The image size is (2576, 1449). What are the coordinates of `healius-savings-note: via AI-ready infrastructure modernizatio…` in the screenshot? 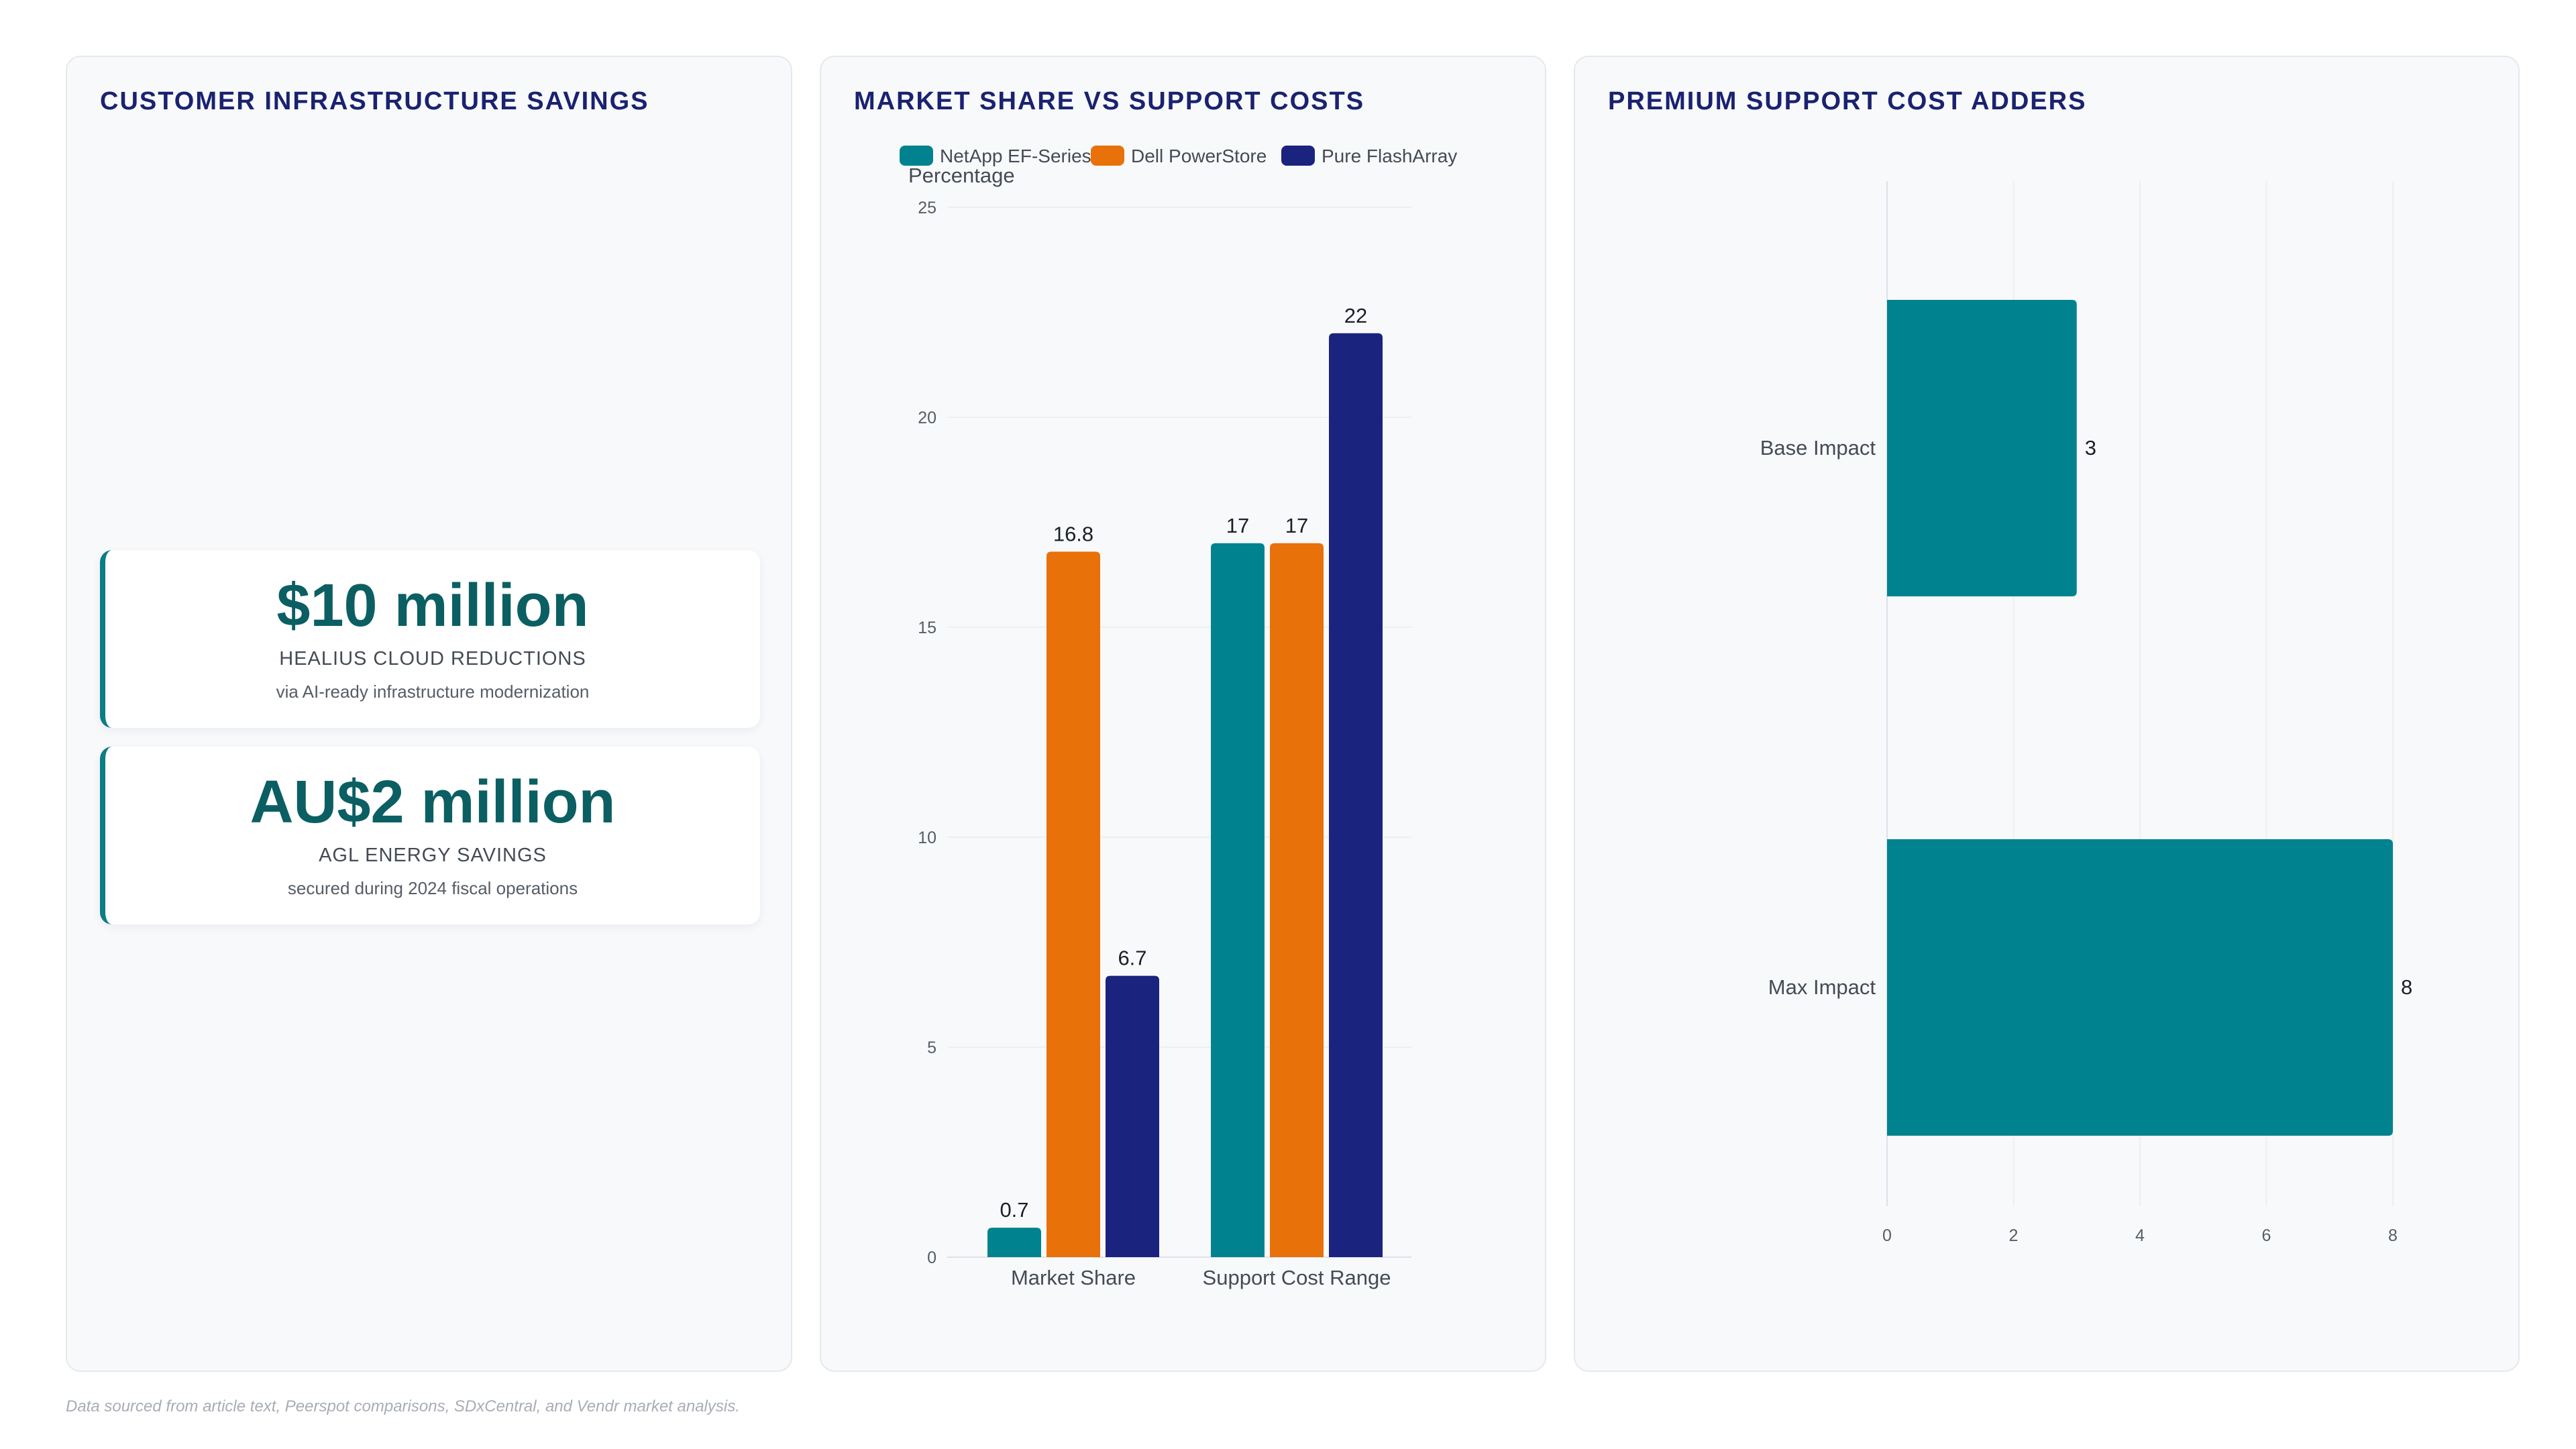 It's located at (433, 692).